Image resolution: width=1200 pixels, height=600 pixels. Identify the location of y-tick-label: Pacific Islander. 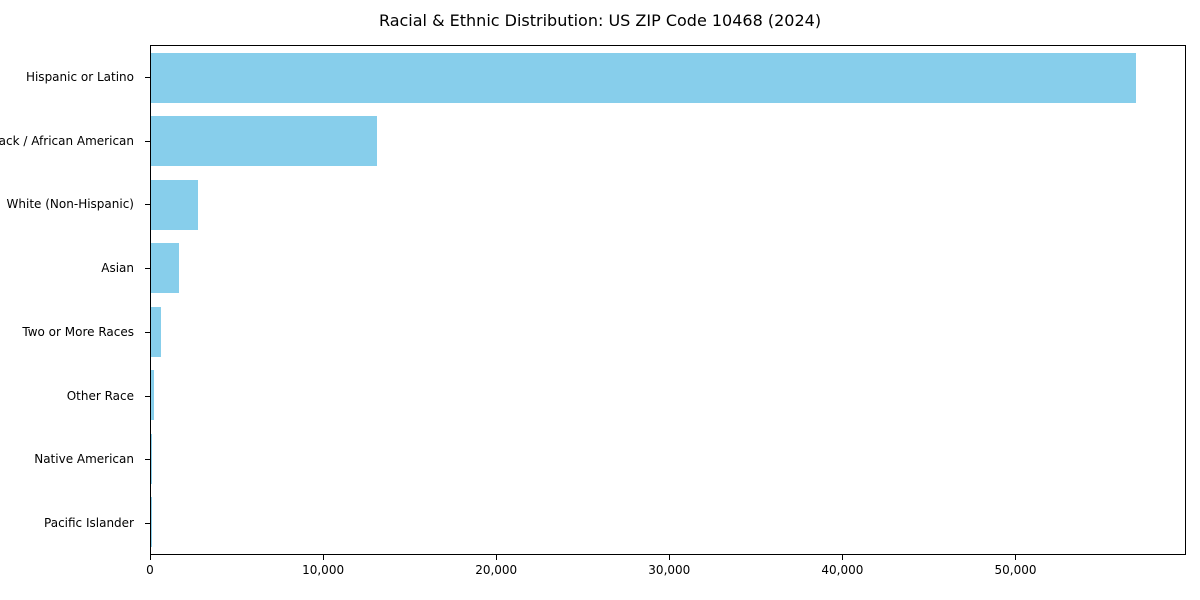
(89, 523).